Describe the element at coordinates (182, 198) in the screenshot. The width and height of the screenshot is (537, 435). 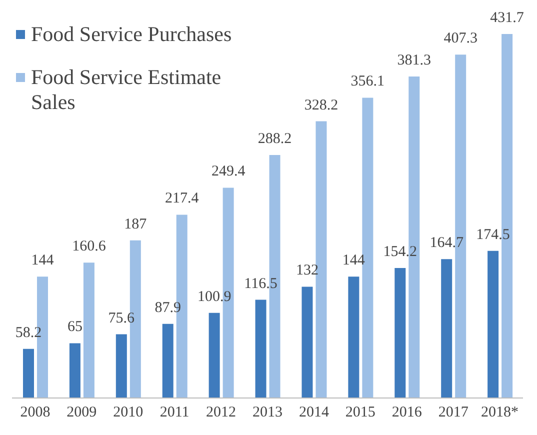
I see `data-label: 217.4` at that location.